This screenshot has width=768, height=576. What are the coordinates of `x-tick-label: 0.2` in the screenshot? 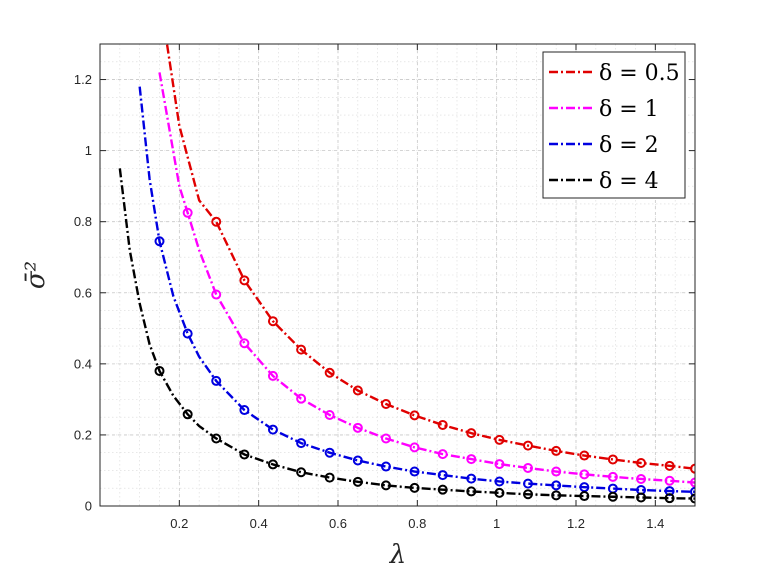 It's located at (179, 523).